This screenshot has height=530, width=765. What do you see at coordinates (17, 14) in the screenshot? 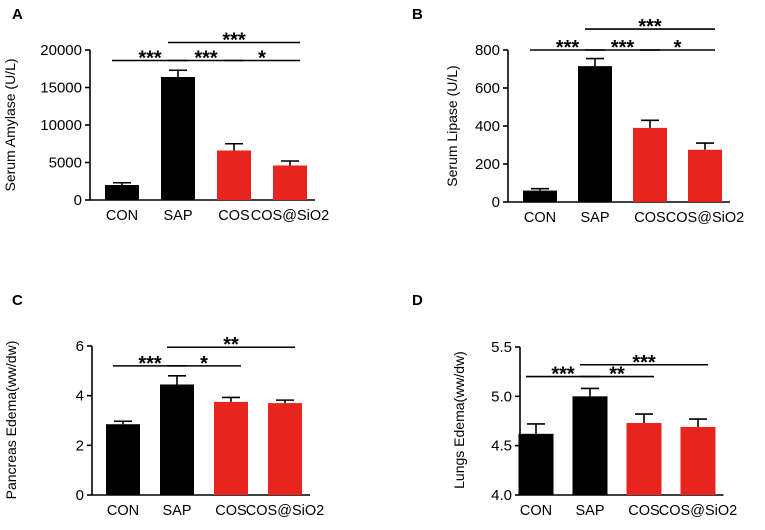
I see `panel-letter: A` at bounding box center [17, 14].